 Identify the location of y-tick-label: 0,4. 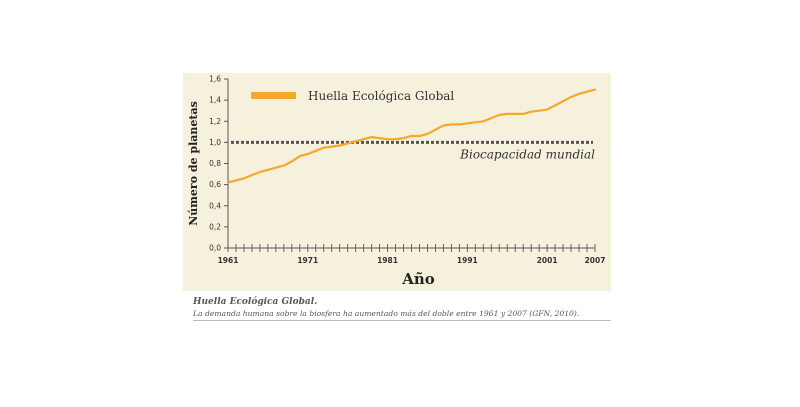
(215, 205).